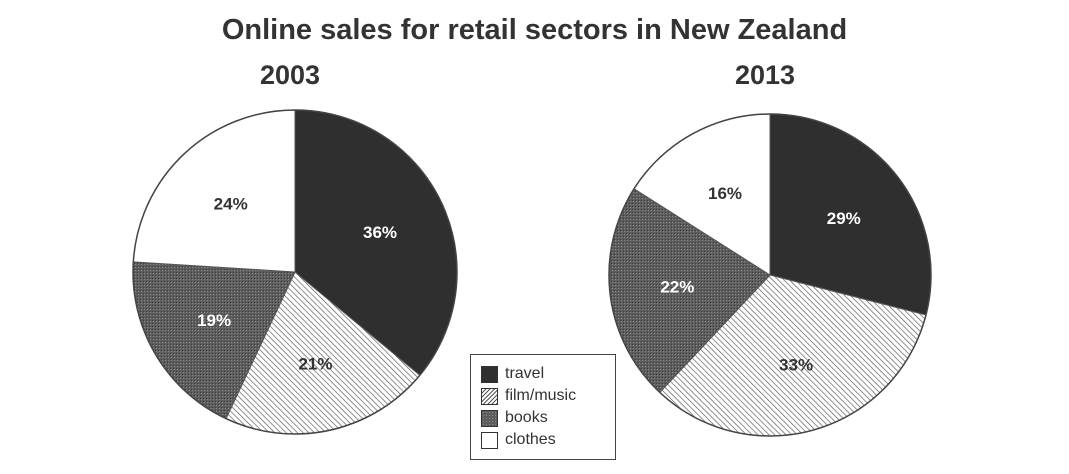  I want to click on legend: travel film/music books clothes, so click(543, 407).